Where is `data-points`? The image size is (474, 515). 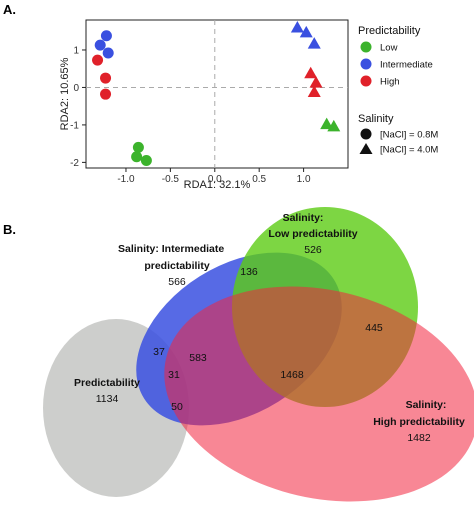
data-points is located at coordinates (216, 93).